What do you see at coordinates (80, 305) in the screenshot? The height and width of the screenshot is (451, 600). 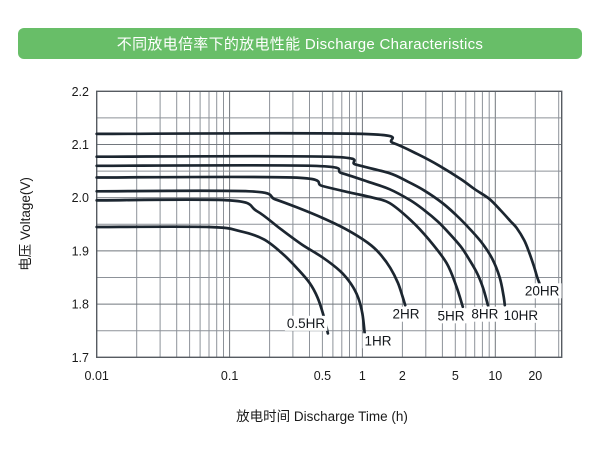 I see `y-tick-label: 1.8` at bounding box center [80, 305].